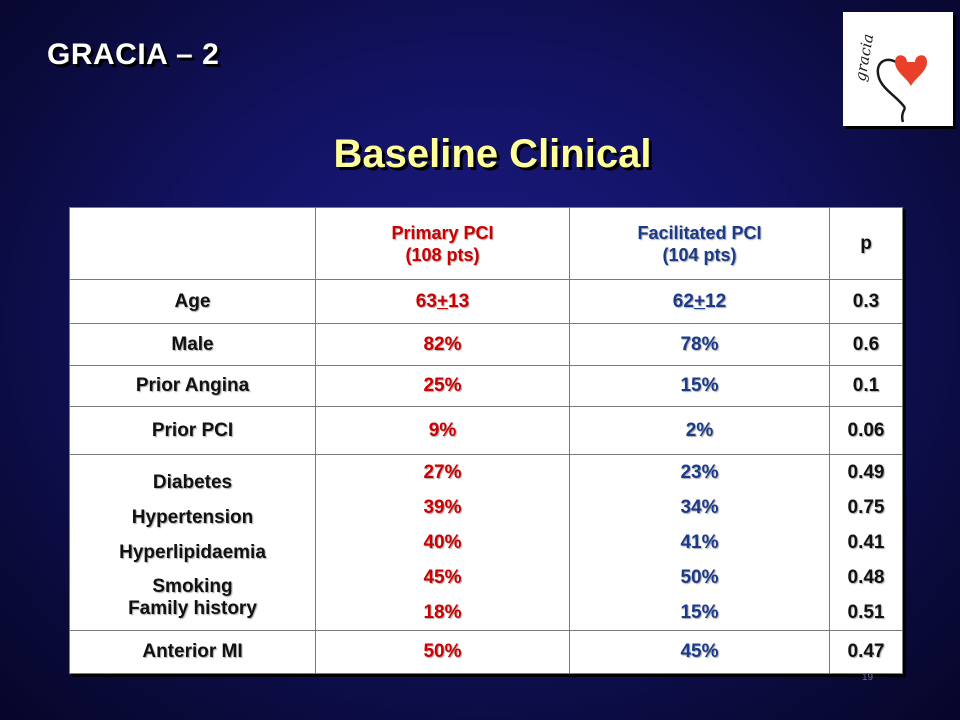  Describe the element at coordinates (442, 652) in the screenshot. I see `cell-primary: 50%` at that location.